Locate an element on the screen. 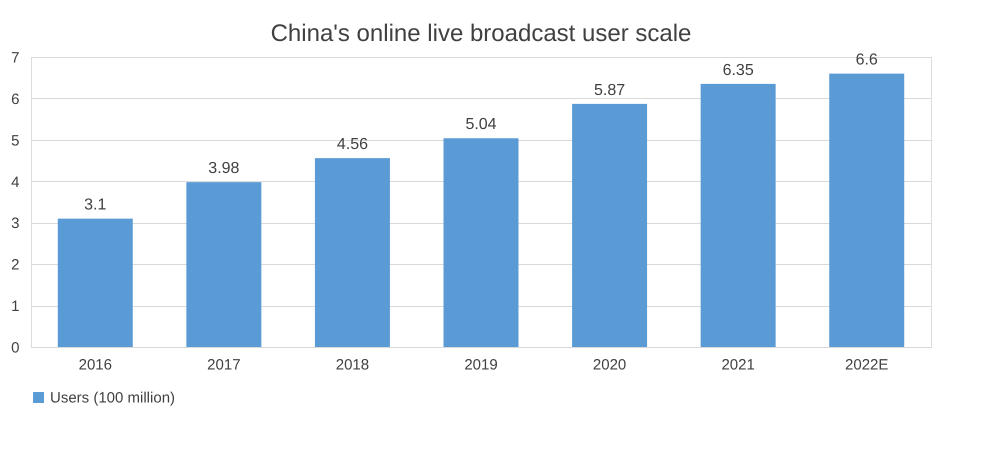 Image resolution: width=987 pixels, height=473 pixels. y-tick-label: 2 is located at coordinates (15, 265).